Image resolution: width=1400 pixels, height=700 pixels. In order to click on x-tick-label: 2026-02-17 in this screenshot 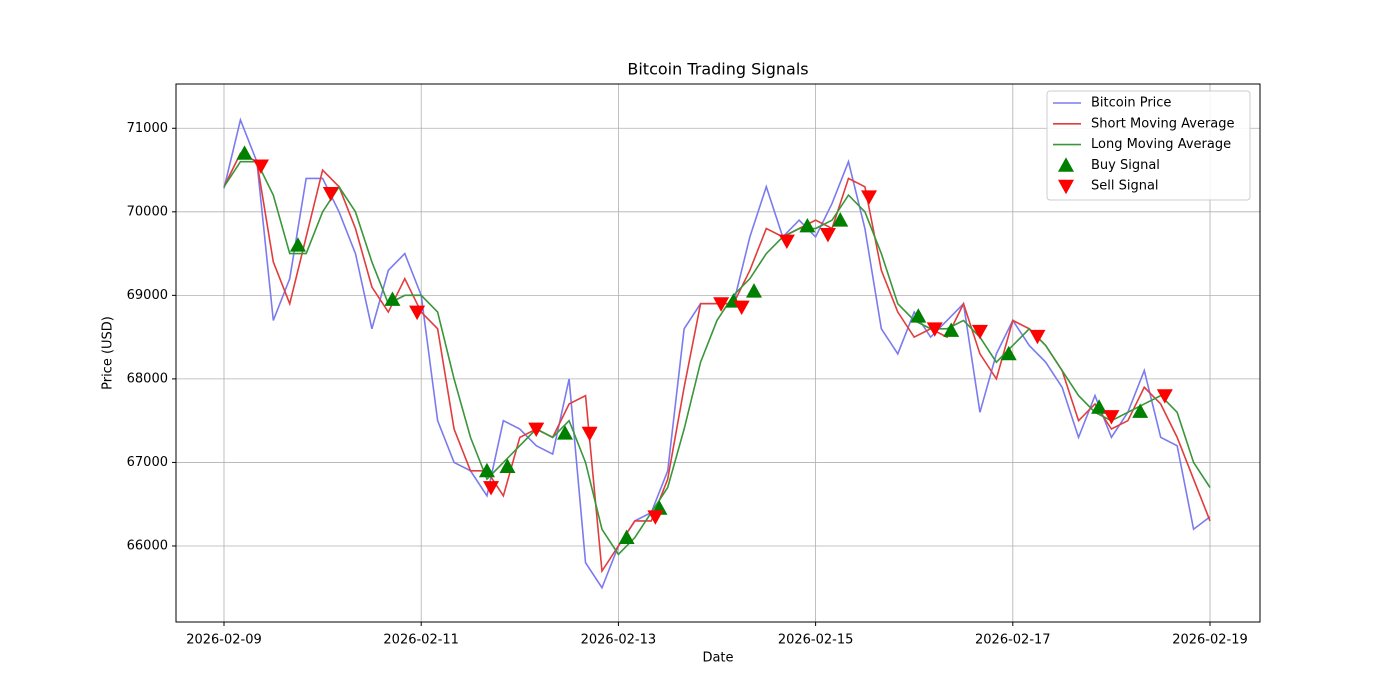, I will do `click(1013, 640)`.